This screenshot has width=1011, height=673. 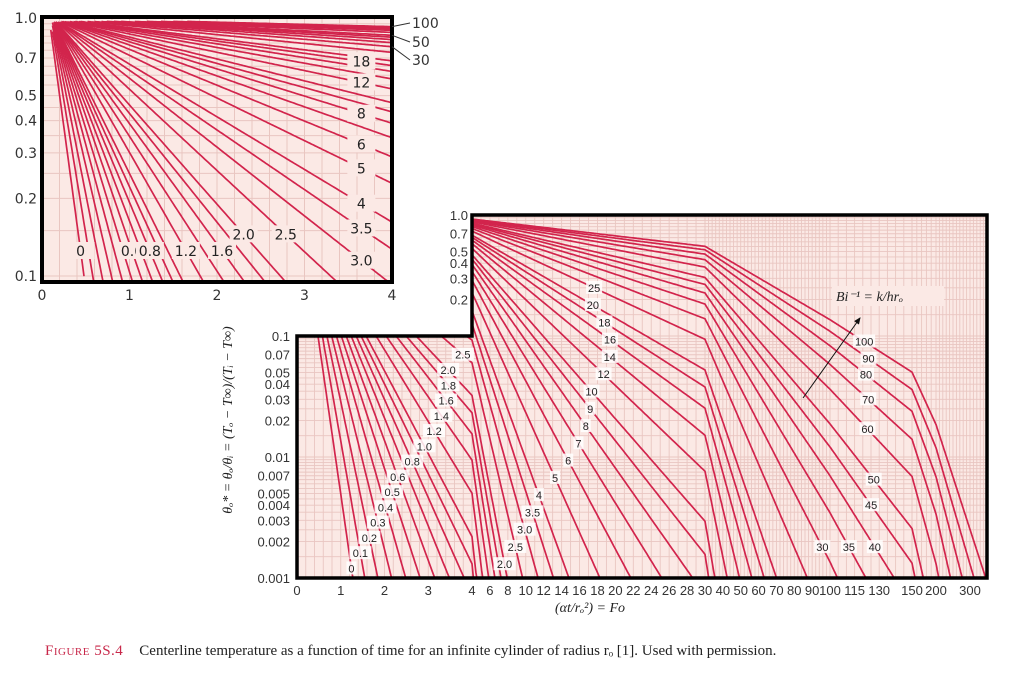 What do you see at coordinates (758, 590) in the screenshot?
I see `x-tick-label: 60` at bounding box center [758, 590].